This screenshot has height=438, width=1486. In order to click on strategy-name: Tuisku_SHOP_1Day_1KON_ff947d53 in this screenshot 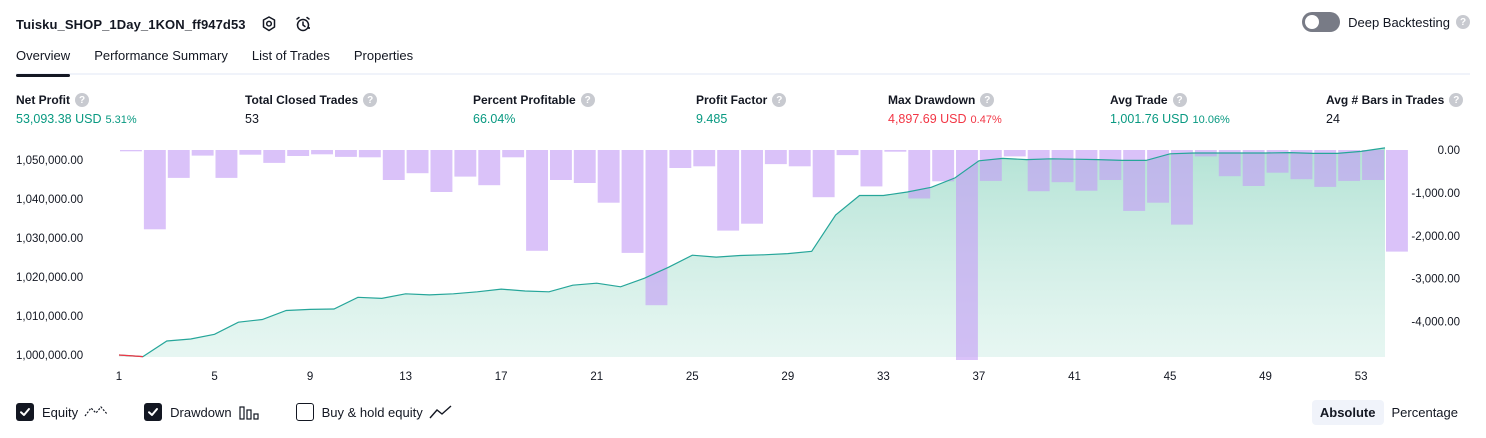, I will do `click(131, 24)`.